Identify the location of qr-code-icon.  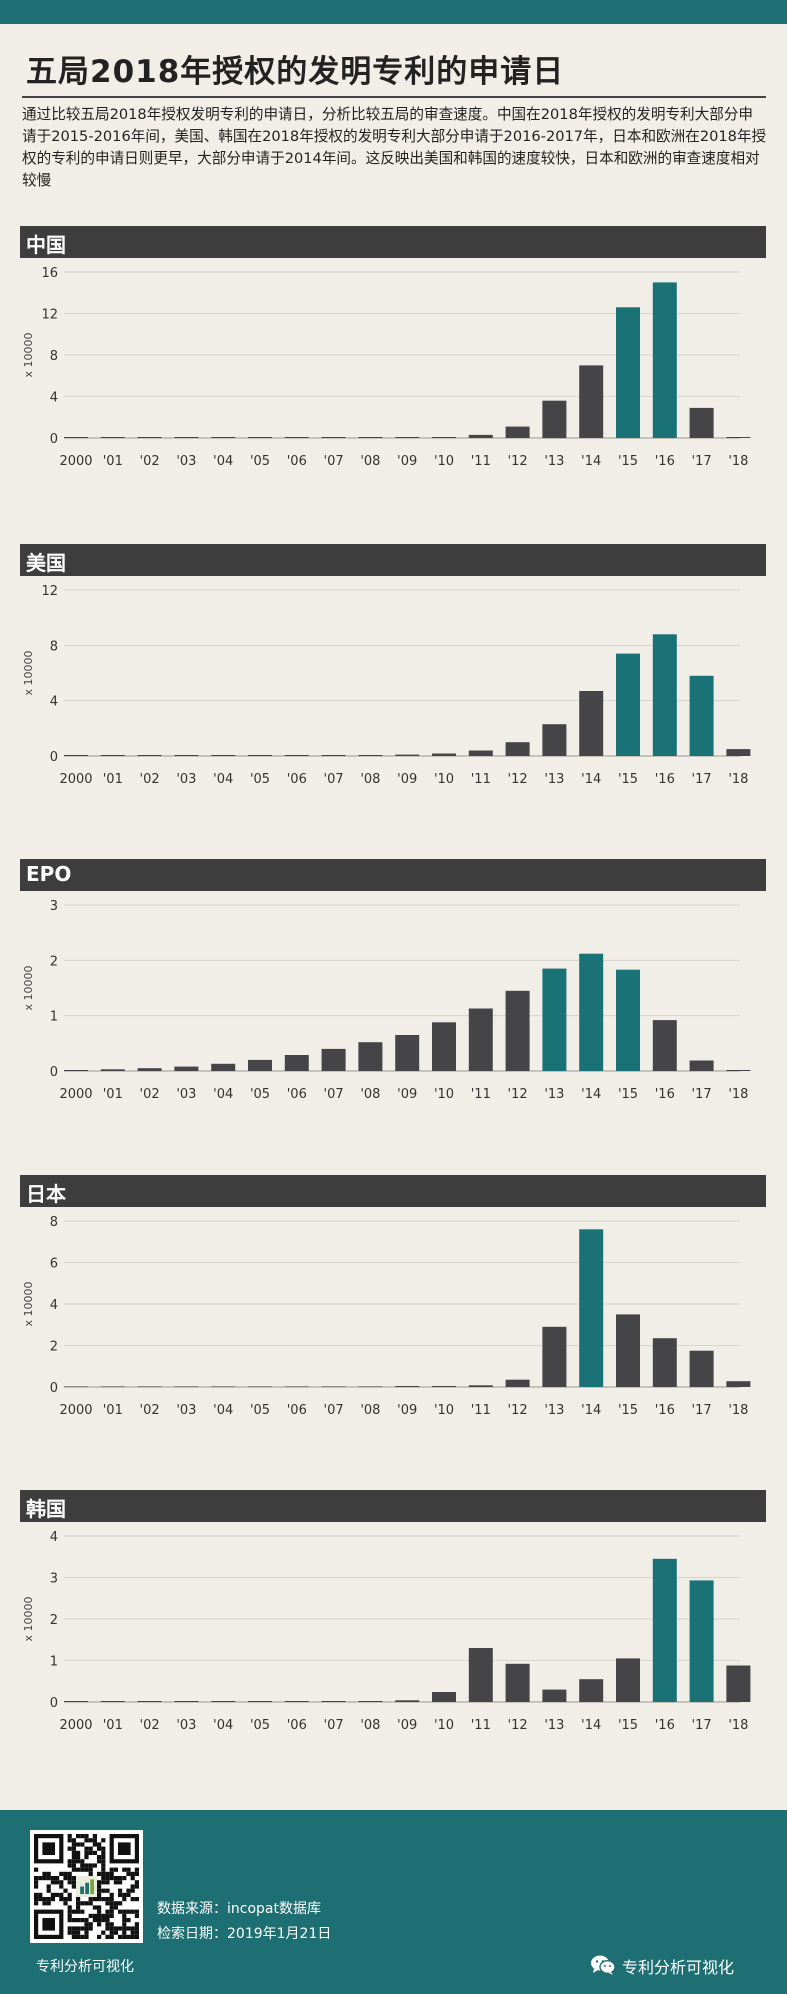
(86, 1886).